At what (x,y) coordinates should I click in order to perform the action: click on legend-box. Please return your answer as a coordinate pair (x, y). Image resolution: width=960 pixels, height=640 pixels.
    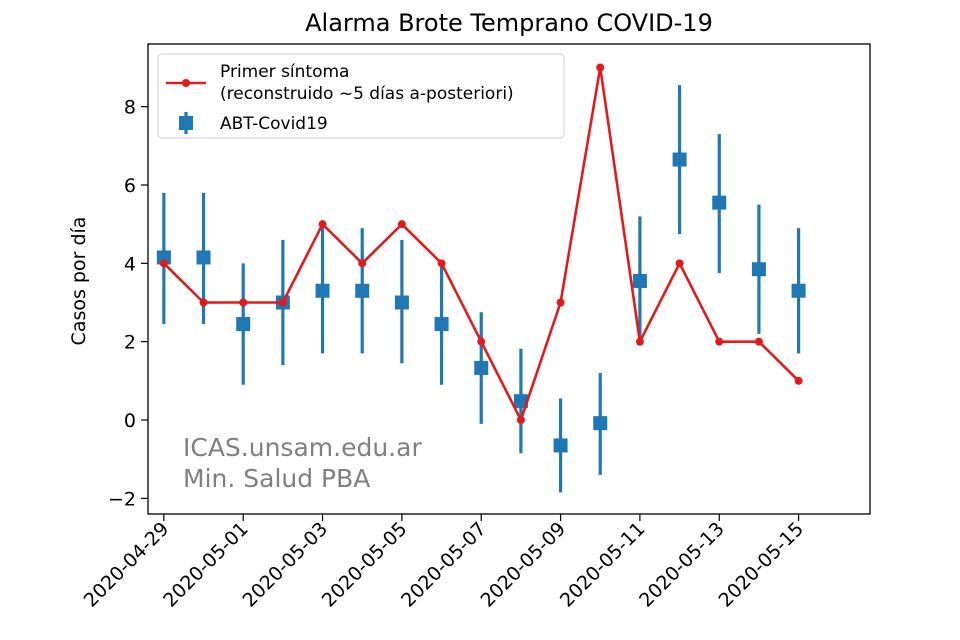
    Looking at the image, I should click on (361, 96).